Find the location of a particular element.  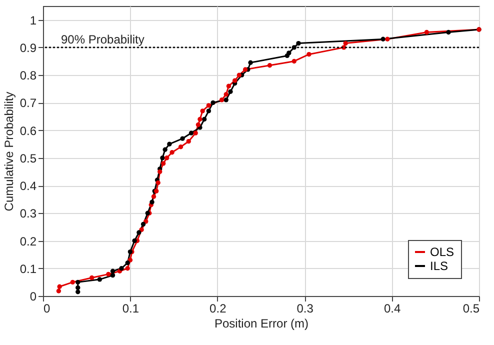

y-tick-label: 0.3 is located at coordinates (28, 213).